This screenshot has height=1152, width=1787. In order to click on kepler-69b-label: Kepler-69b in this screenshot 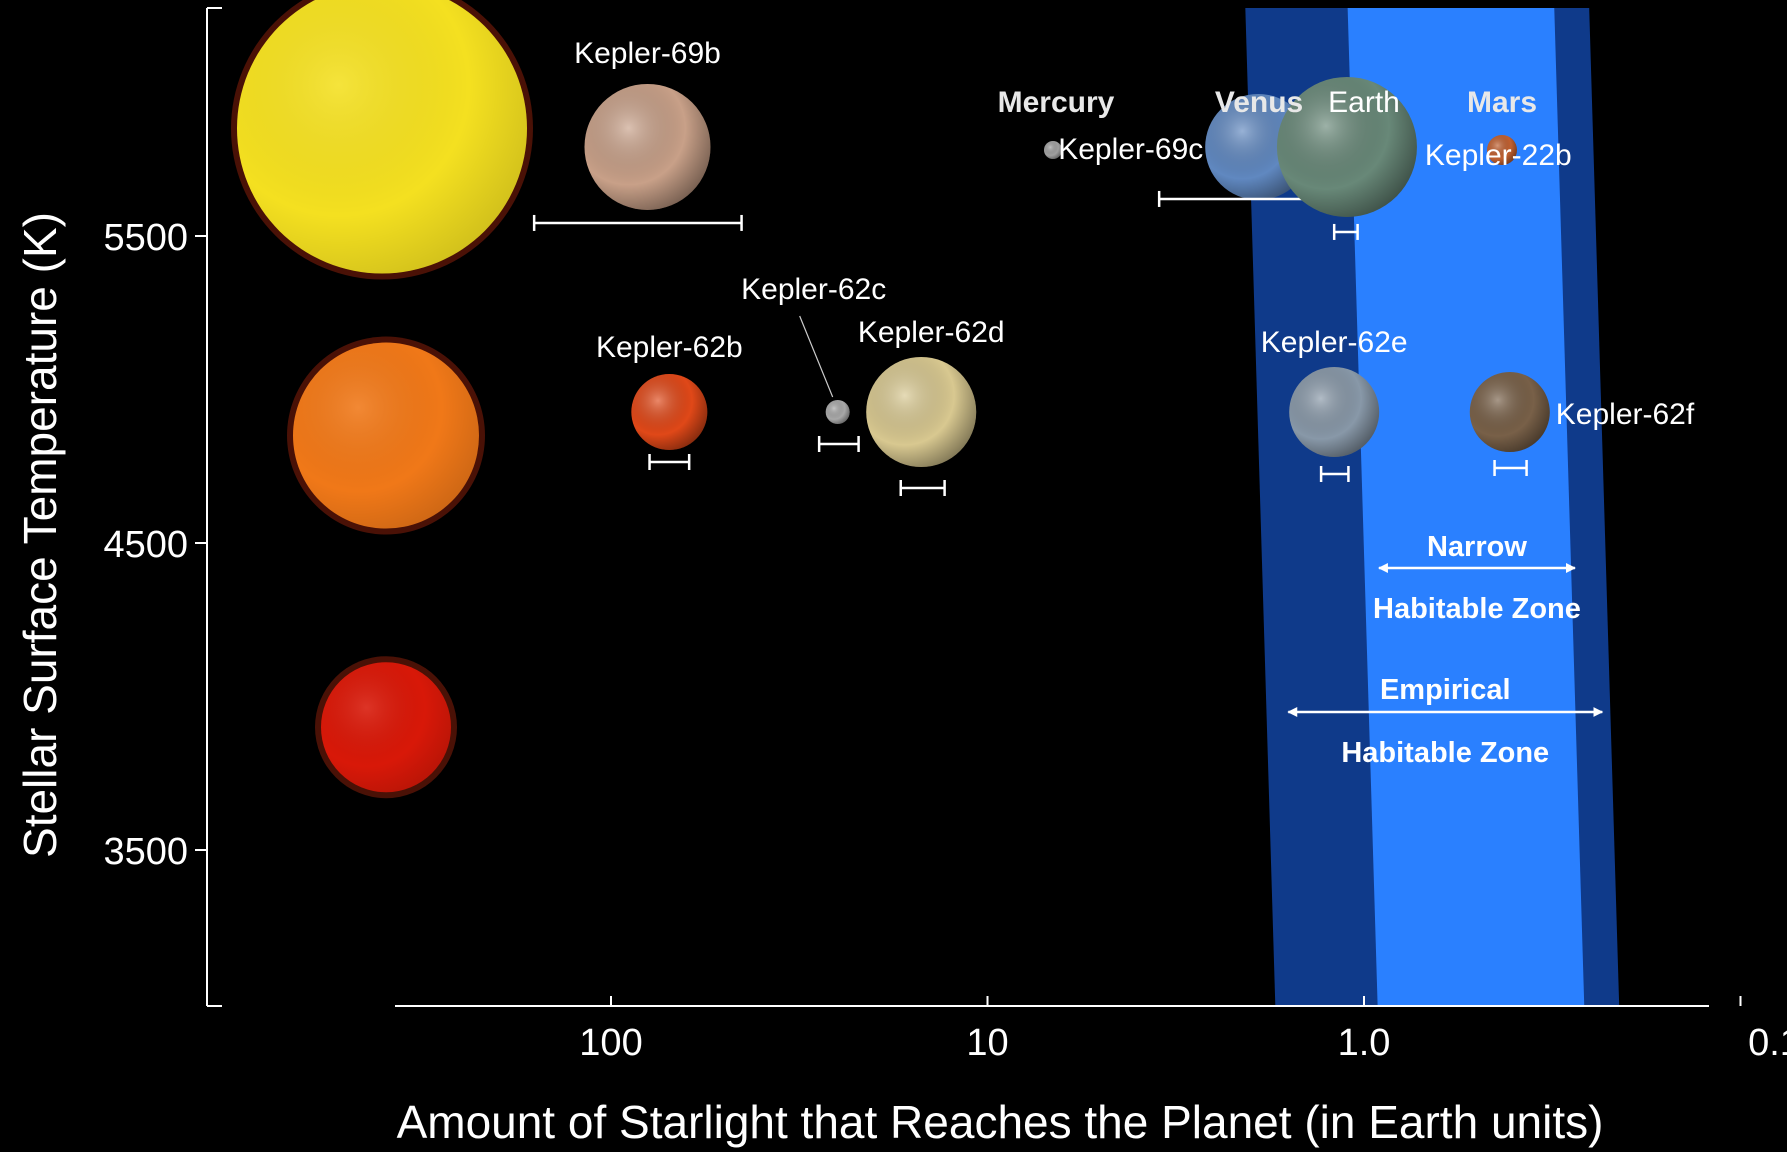, I will do `click(647, 53)`.